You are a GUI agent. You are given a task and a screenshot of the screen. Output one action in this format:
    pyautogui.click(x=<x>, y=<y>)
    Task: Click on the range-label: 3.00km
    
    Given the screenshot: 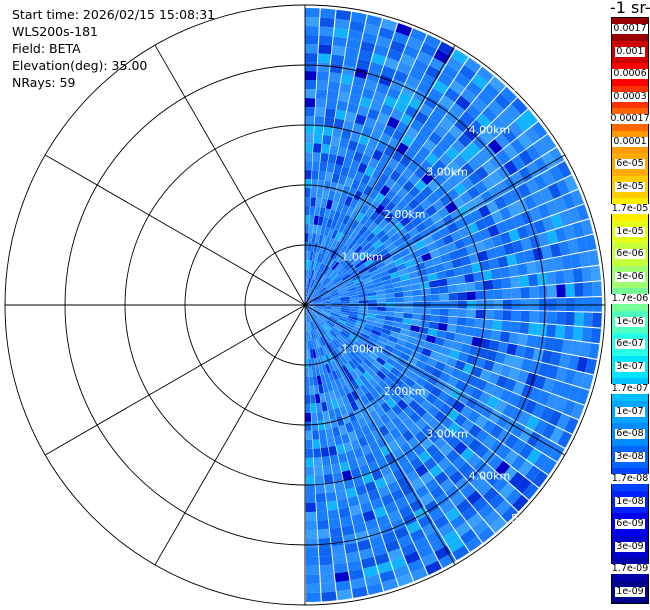 What is the action you would take?
    pyautogui.click(x=447, y=172)
    